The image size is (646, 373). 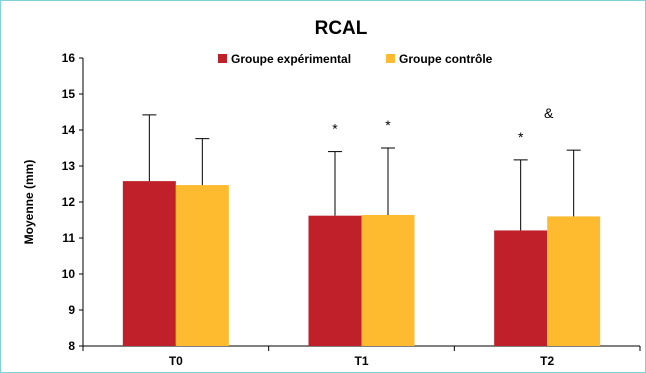 I want to click on y-tick-label: 15, so click(x=69, y=94).